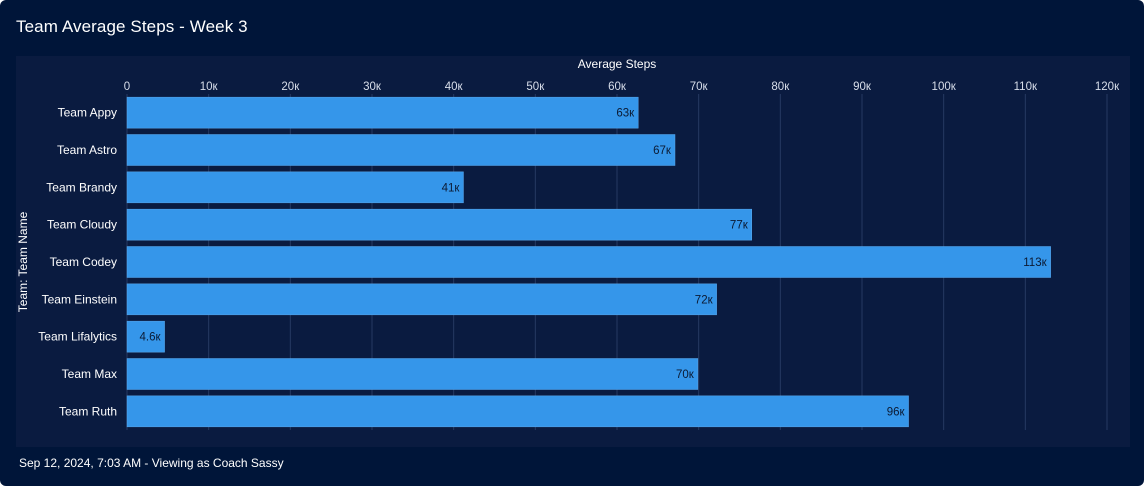 The height and width of the screenshot is (497, 1148). I want to click on x-axis-title: Average Steps, so click(617, 64).